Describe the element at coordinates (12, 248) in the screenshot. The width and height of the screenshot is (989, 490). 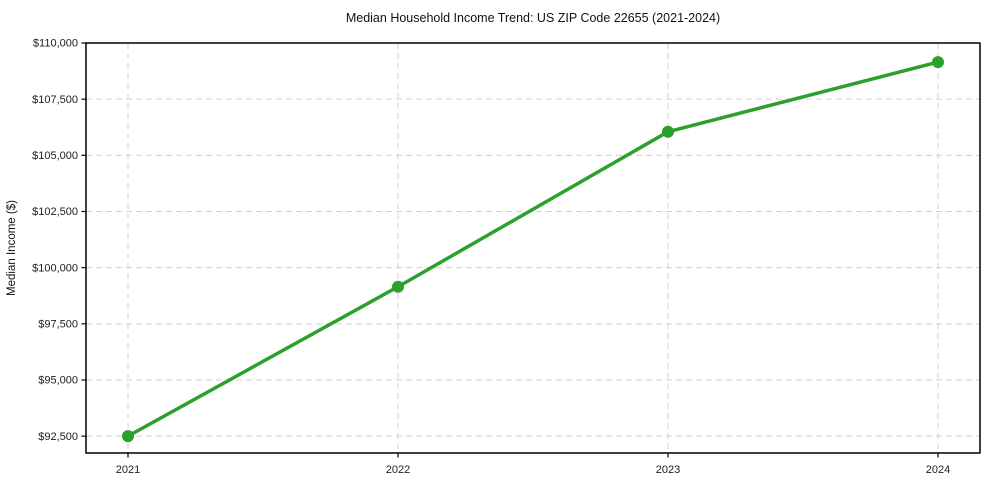
I see `y-axis-label: Median Income ($)` at that location.